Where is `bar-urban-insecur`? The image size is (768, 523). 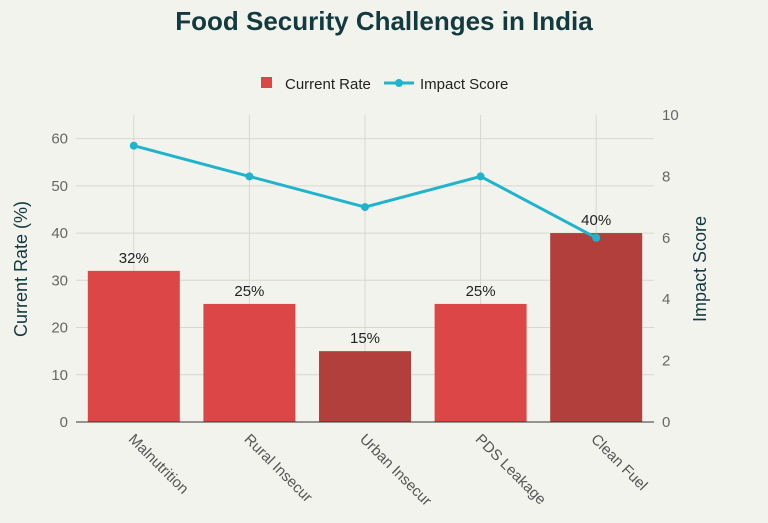 bar-urban-insecur is located at coordinates (365, 386).